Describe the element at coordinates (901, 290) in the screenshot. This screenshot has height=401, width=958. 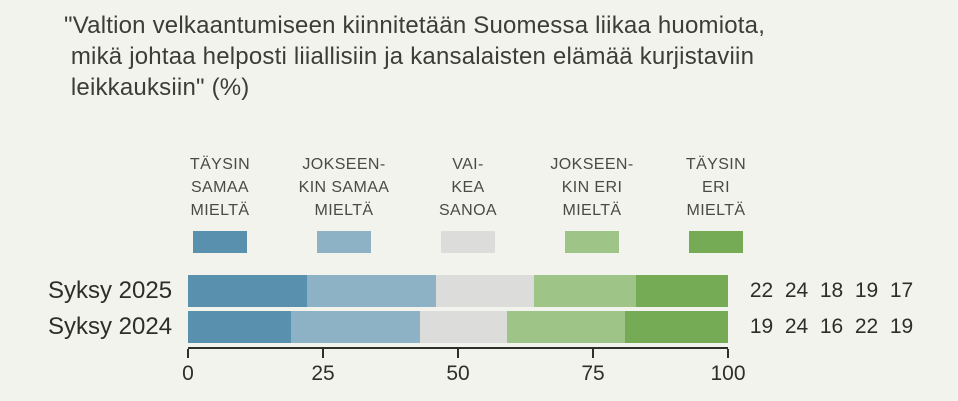
I see `value-label: 17` at that location.